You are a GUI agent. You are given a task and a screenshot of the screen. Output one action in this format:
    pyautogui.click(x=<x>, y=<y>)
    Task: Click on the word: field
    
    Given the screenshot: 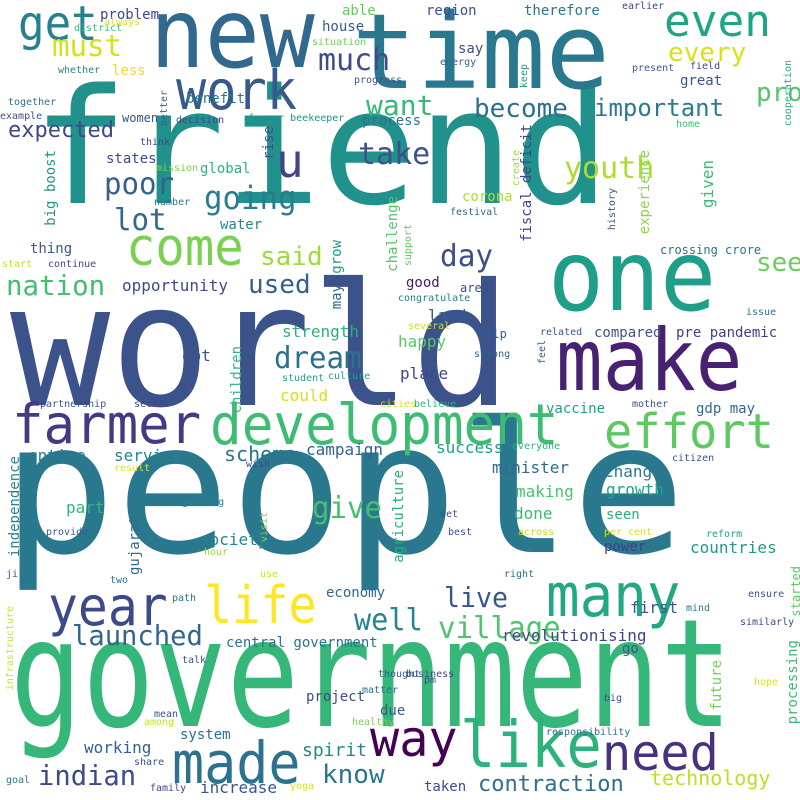 What is the action you would take?
    pyautogui.click(x=705, y=66)
    